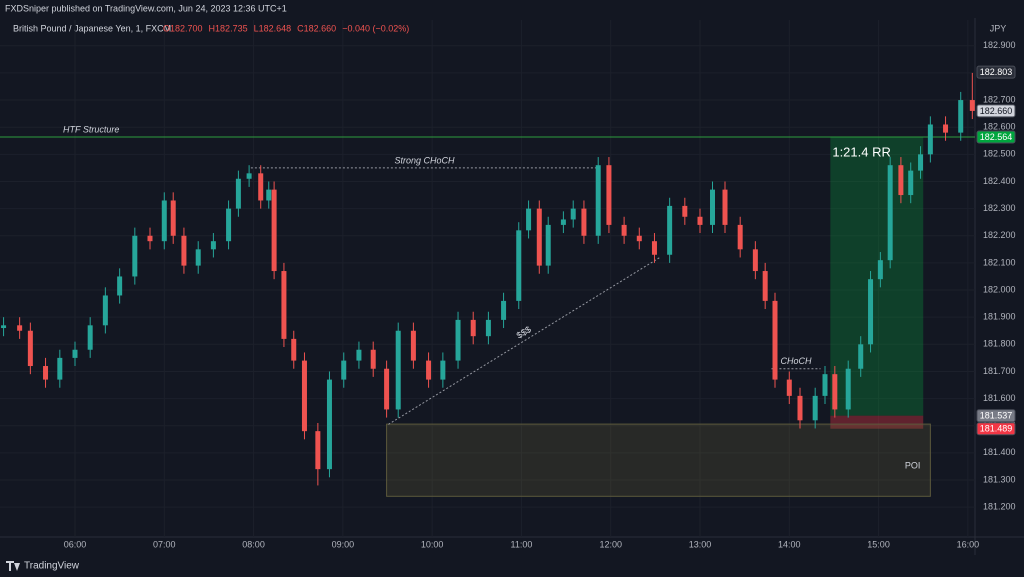 The image size is (1024, 577). Describe the element at coordinates (999, 344) in the screenshot. I see `y-tick-label: 181.800` at that location.